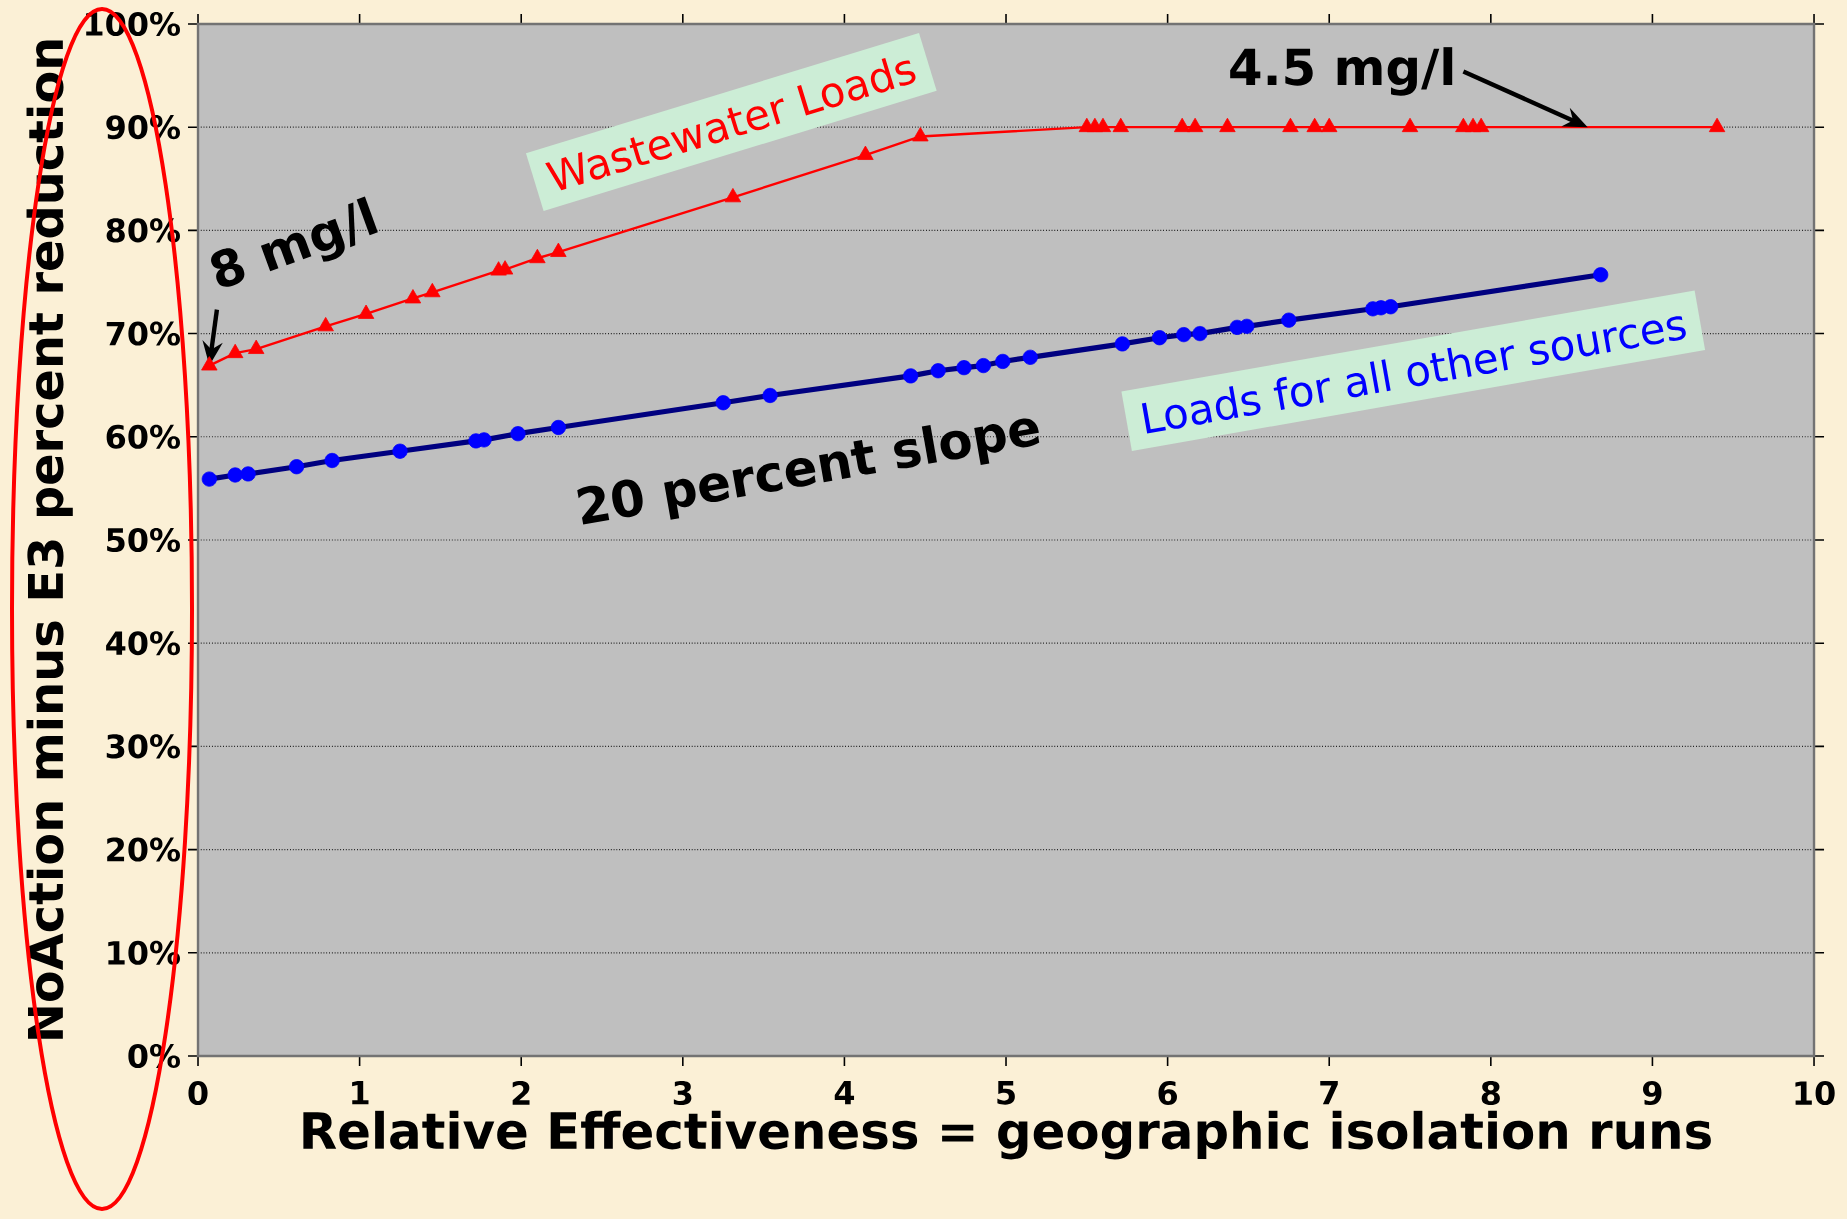  What do you see at coordinates (143, 333) in the screenshot?
I see `y-tick-label: 70%` at bounding box center [143, 333].